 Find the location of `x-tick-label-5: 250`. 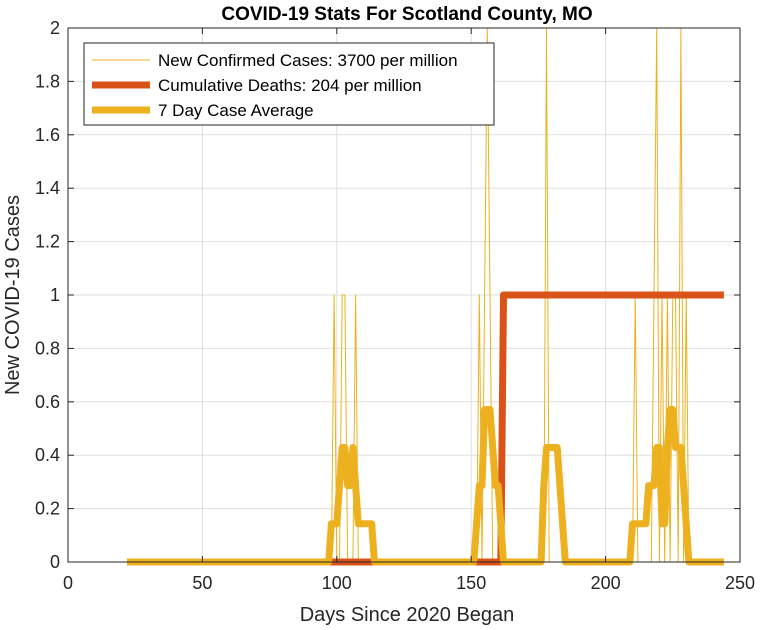

x-tick-label-5: 250 is located at coordinates (740, 583).